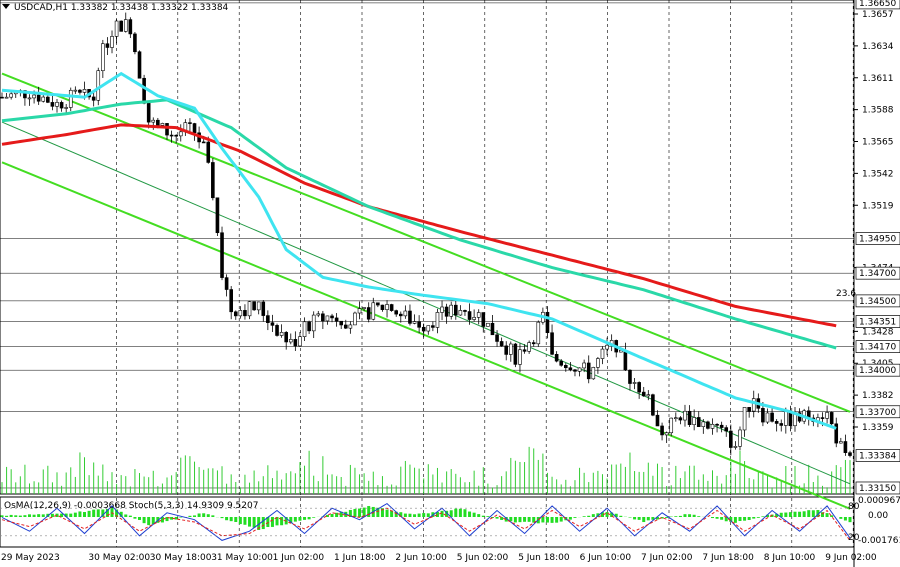 Image resolution: width=900 pixels, height=567 pixels. I want to click on price-axis-label: 1.3565, so click(878, 143).